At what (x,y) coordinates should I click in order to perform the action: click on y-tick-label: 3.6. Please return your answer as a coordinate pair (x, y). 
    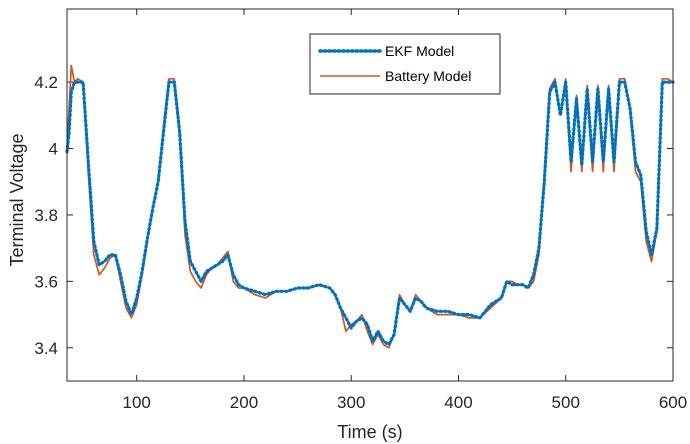
    Looking at the image, I should click on (46, 281).